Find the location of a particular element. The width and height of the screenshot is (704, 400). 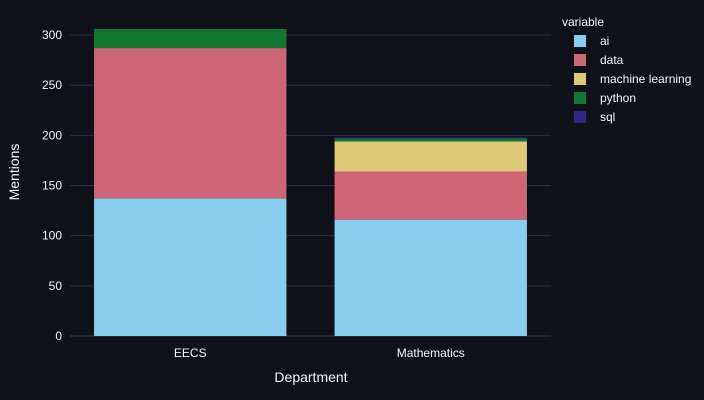

legend-item-label: ai is located at coordinates (604, 41).